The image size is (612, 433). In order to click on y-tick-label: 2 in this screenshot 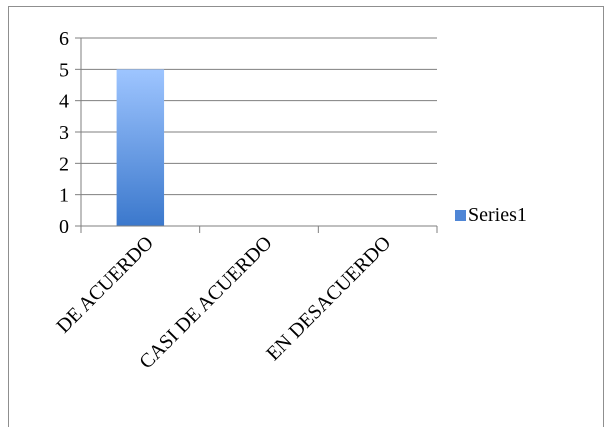, I will do `click(64, 164)`.